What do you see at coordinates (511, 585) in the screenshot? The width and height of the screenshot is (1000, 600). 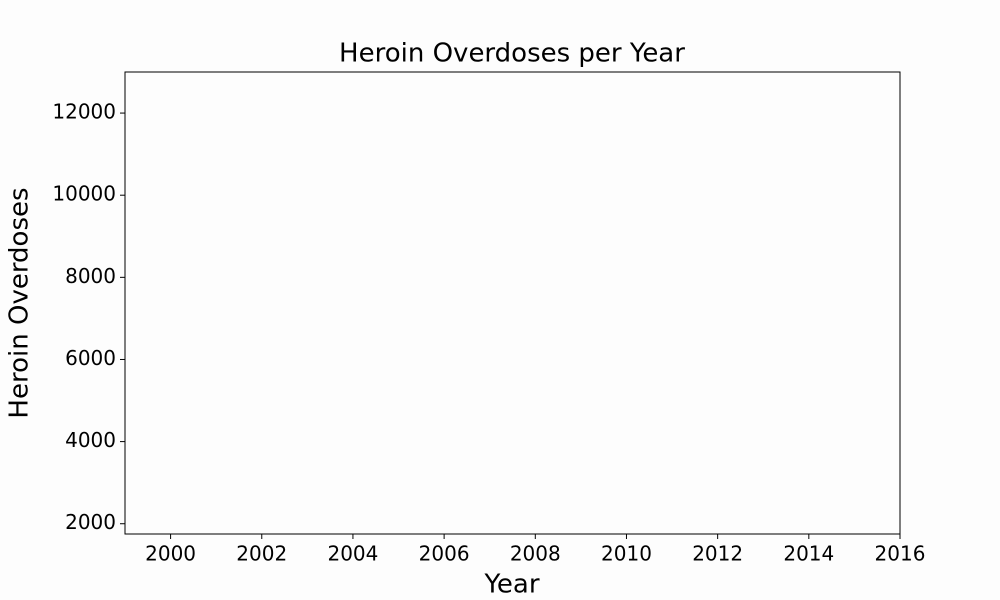 I see `x-axis-label: Year` at bounding box center [511, 585].